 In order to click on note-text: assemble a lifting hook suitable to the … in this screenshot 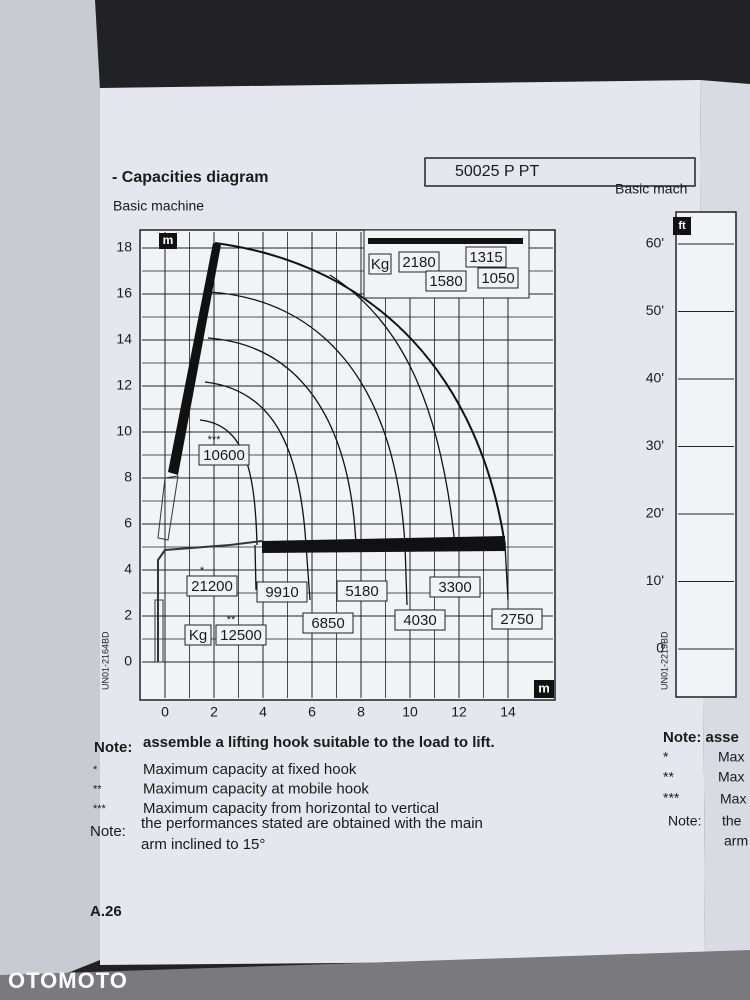, I will do `click(319, 742)`.